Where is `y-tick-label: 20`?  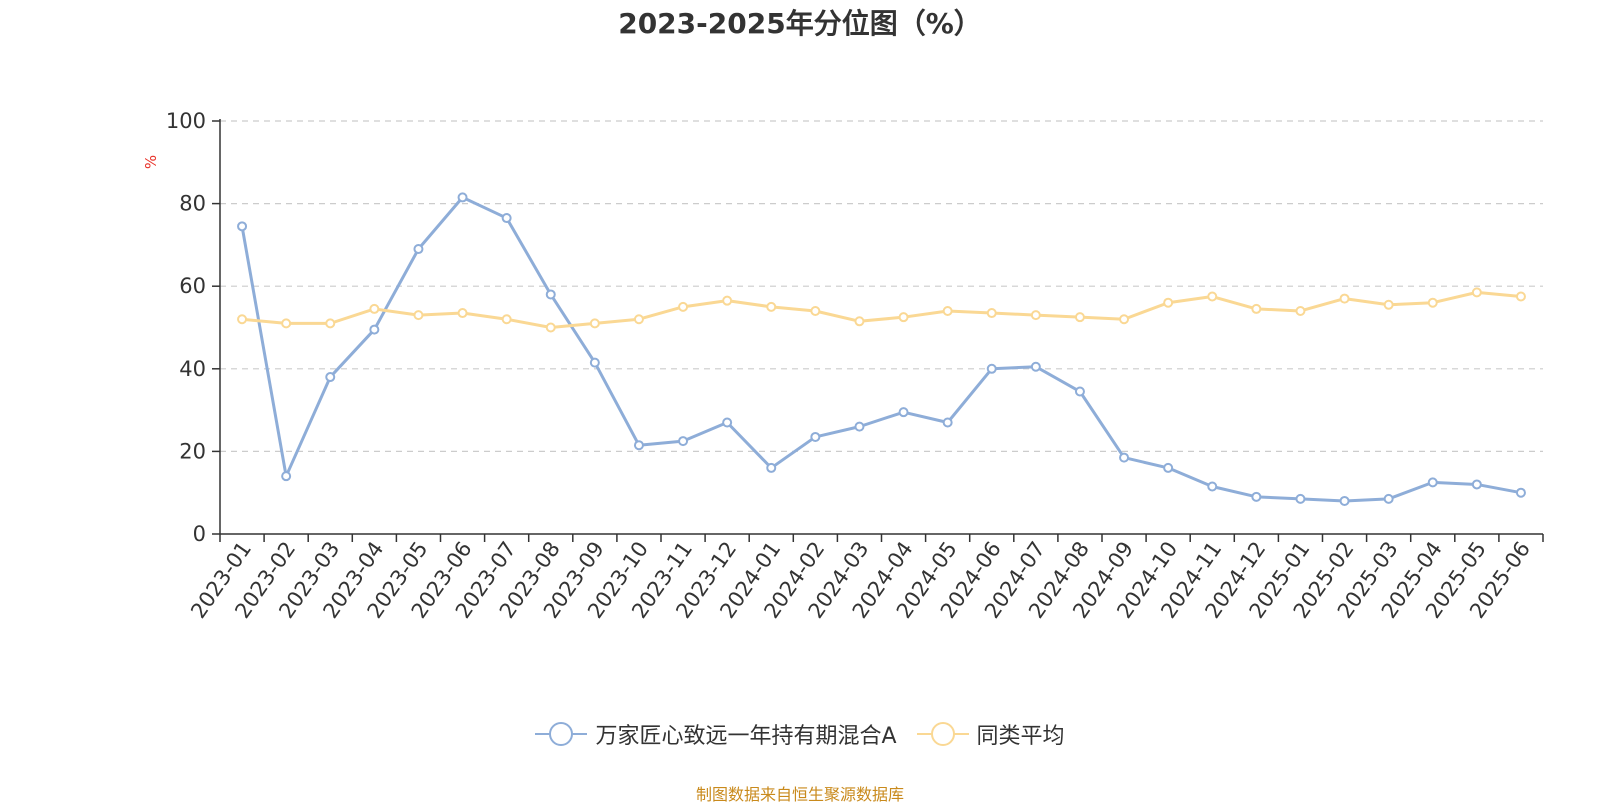 y-tick-label: 20 is located at coordinates (192, 451).